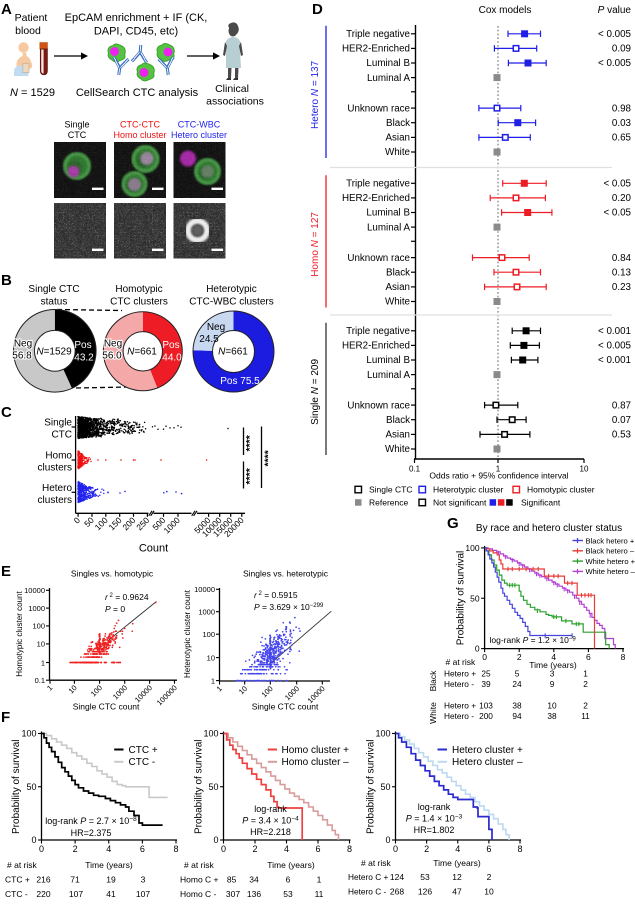 The width and height of the screenshot is (635, 905). I want to click on svg-text: Cox models, so click(505, 10).